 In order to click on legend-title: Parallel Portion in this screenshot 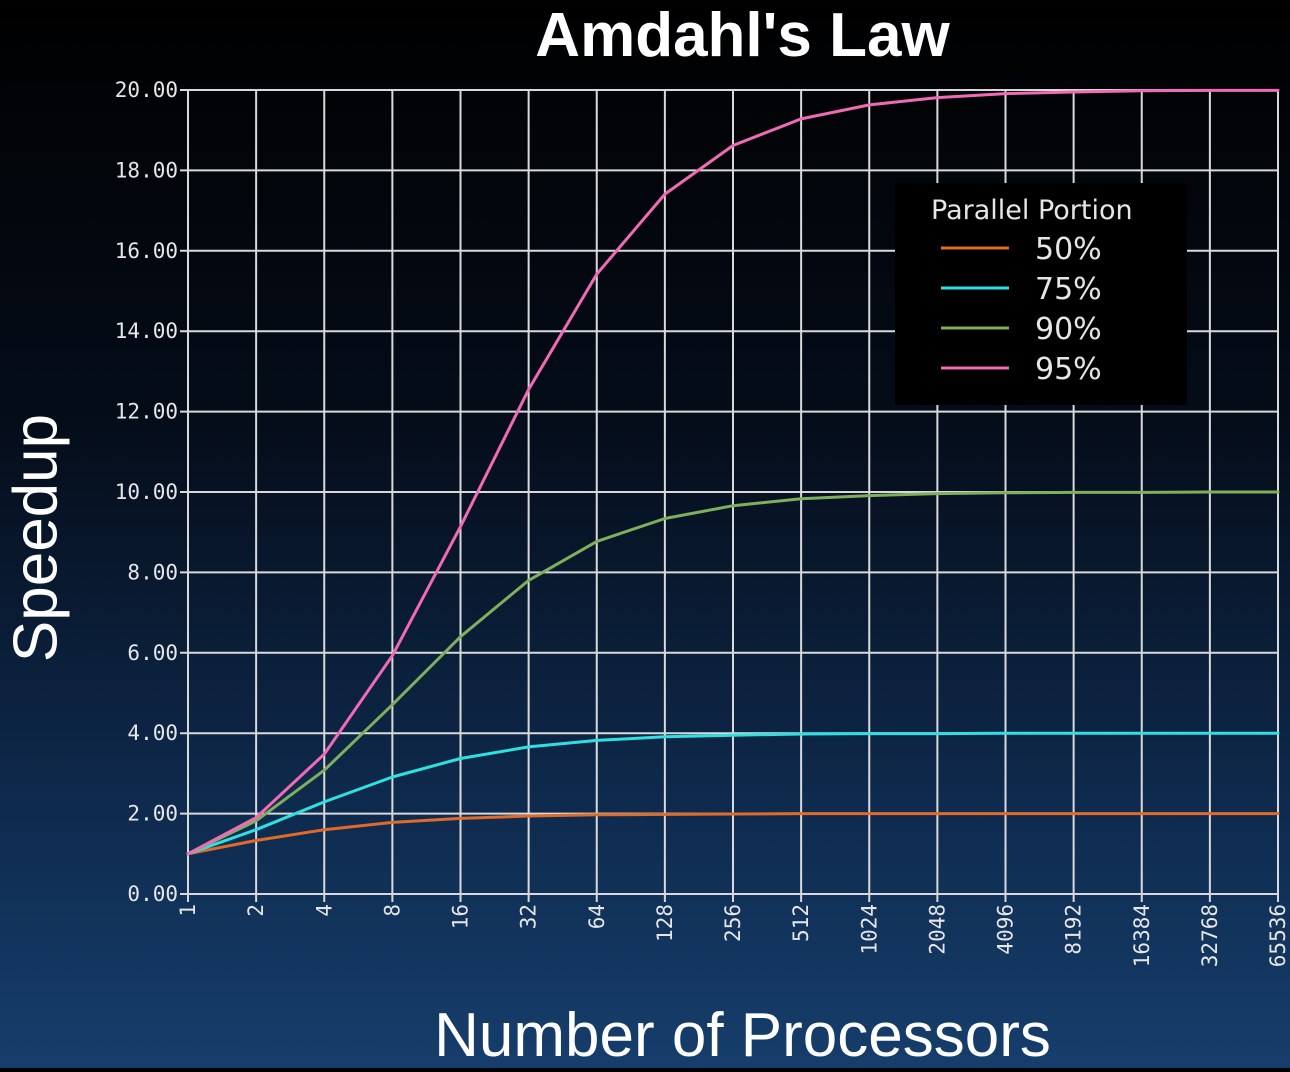, I will do `click(1032, 210)`.